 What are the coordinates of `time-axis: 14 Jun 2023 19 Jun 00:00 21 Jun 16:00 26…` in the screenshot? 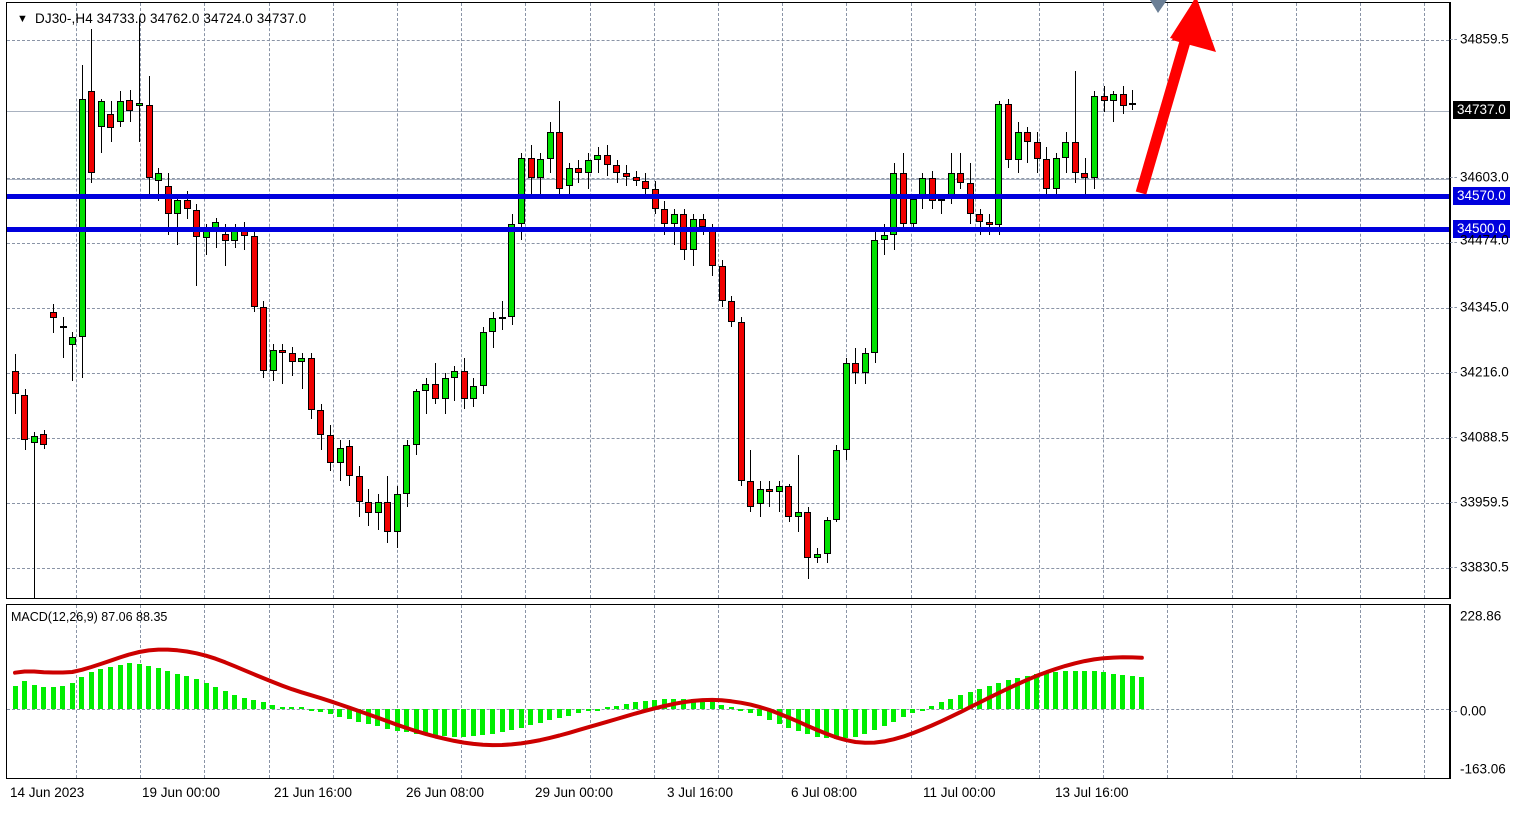 It's located at (728, 795).